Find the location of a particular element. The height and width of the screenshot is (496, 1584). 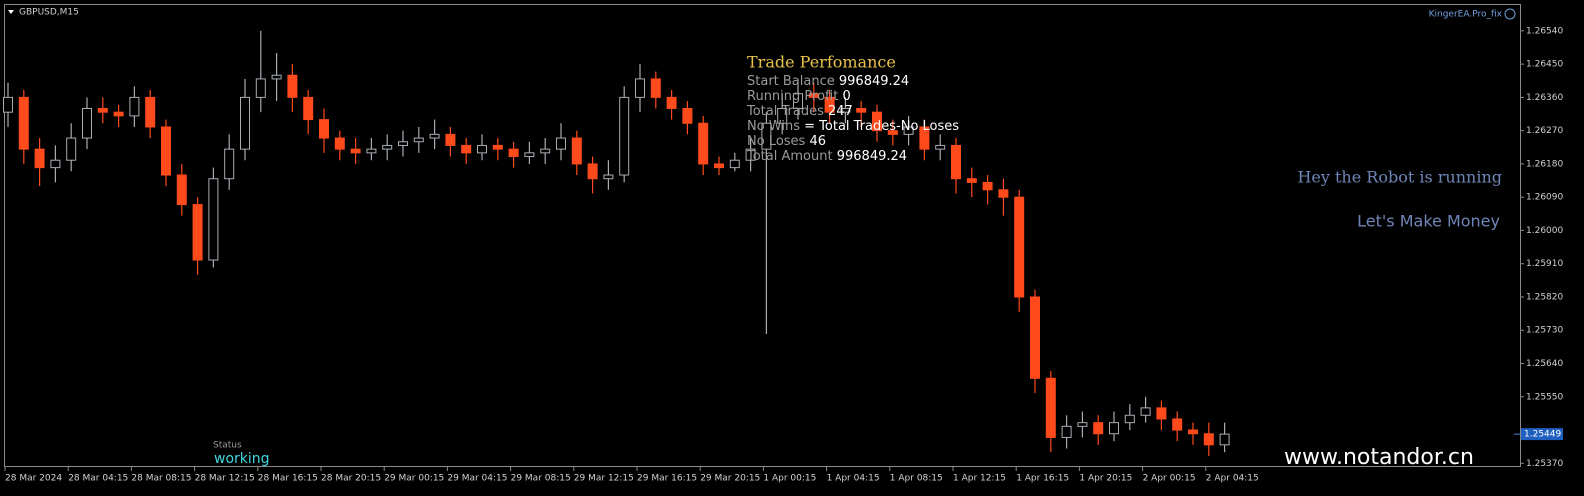

x-tick-label: 29 Mar 08:15 is located at coordinates (541, 479).